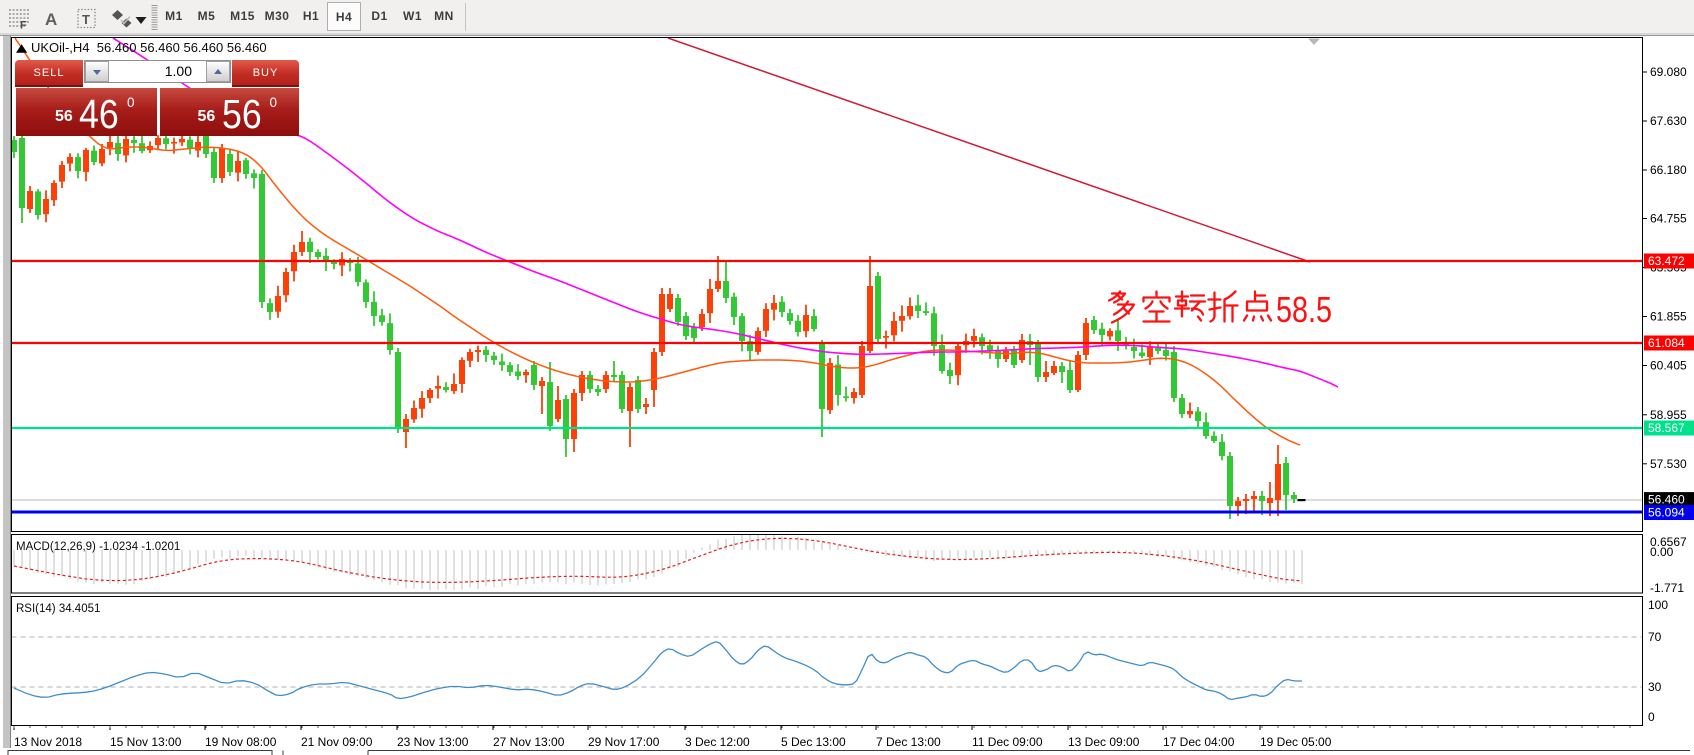 This screenshot has height=755, width=1694. I want to click on svg-text: 19 Nov 08:00, so click(241, 742).